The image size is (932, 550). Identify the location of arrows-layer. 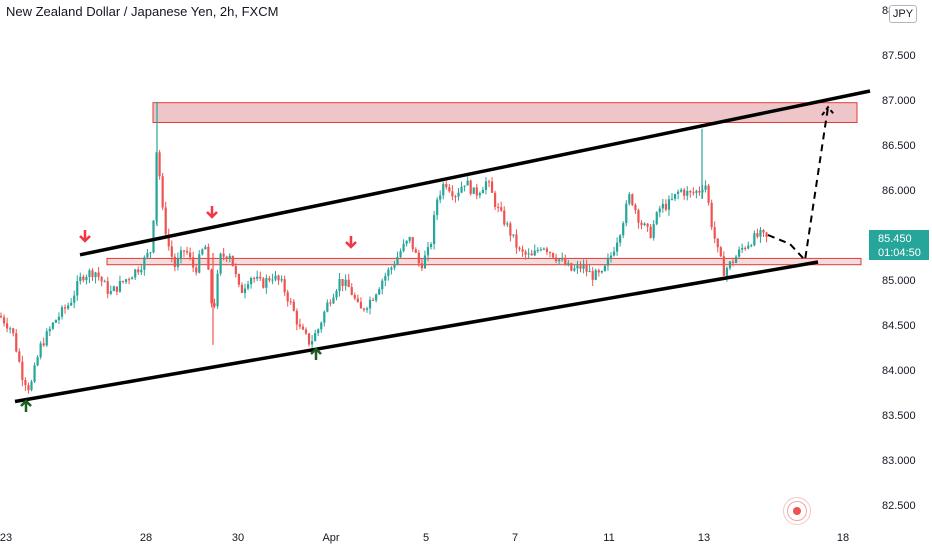
(188, 309).